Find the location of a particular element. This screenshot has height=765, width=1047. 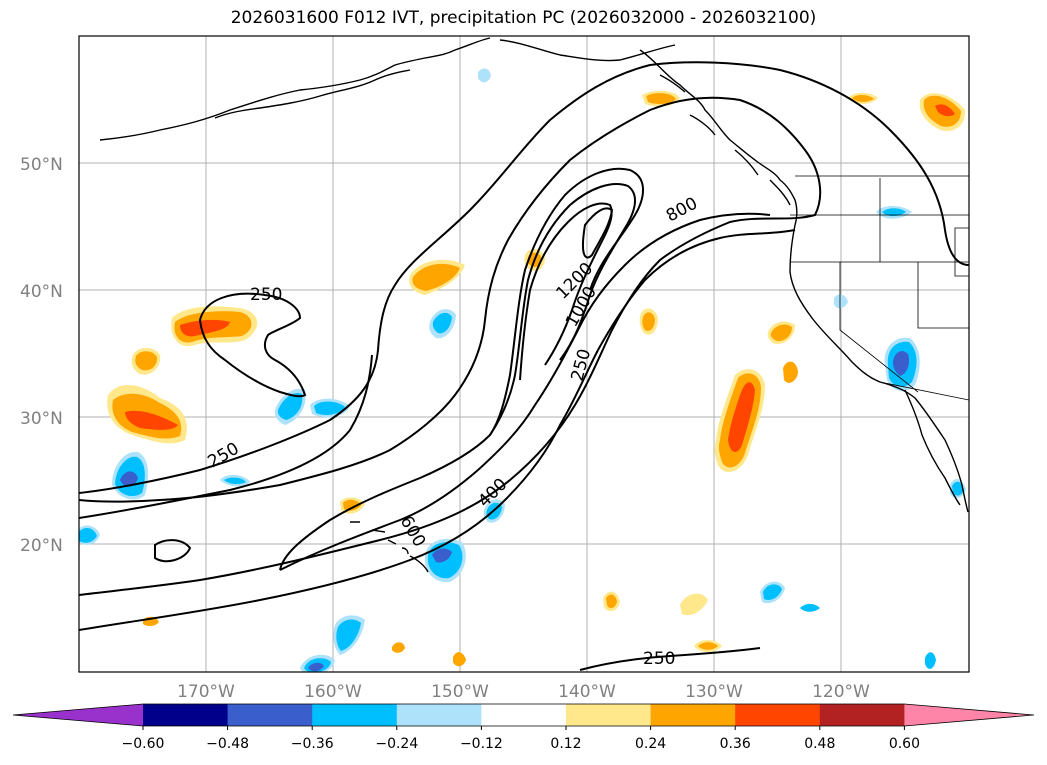

lon-label-150: 150°W is located at coordinates (460, 692).